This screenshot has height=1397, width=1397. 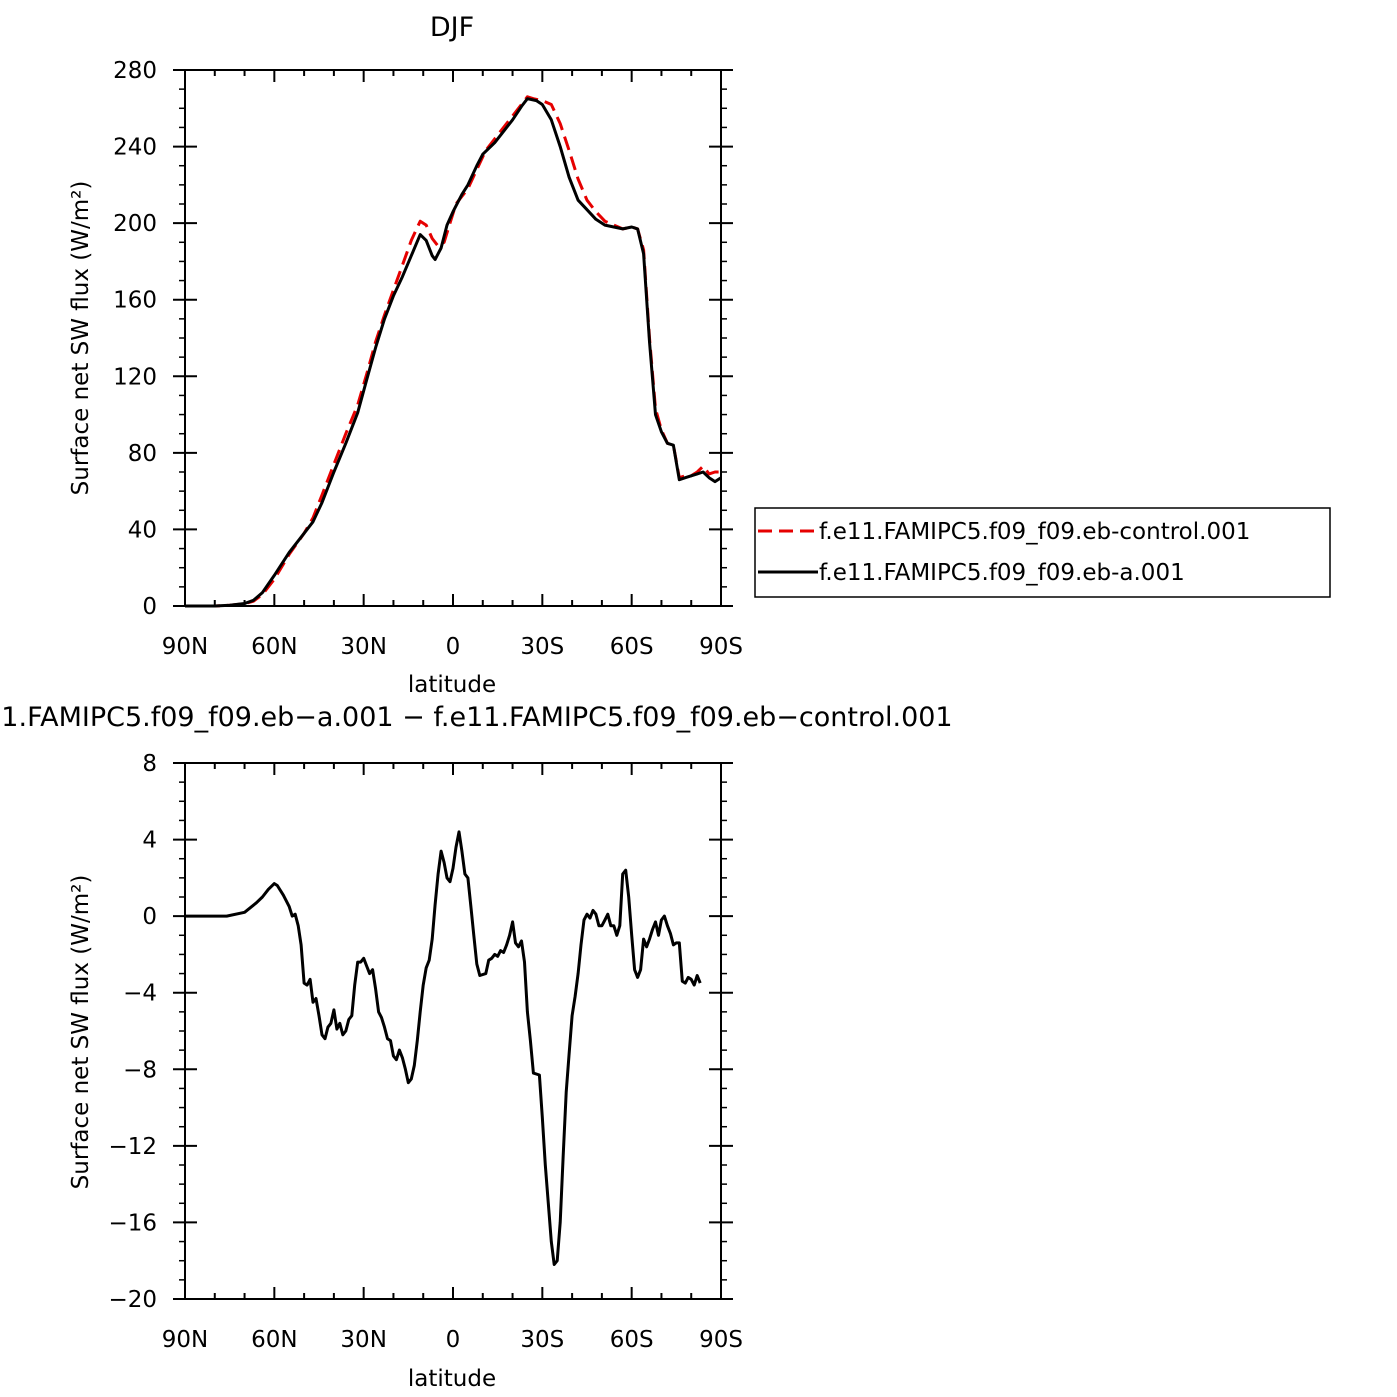 I want to click on legend-label-control: f.e11.FAMIPC5.f09_f09.eb-control.001, so click(x=1034, y=532).